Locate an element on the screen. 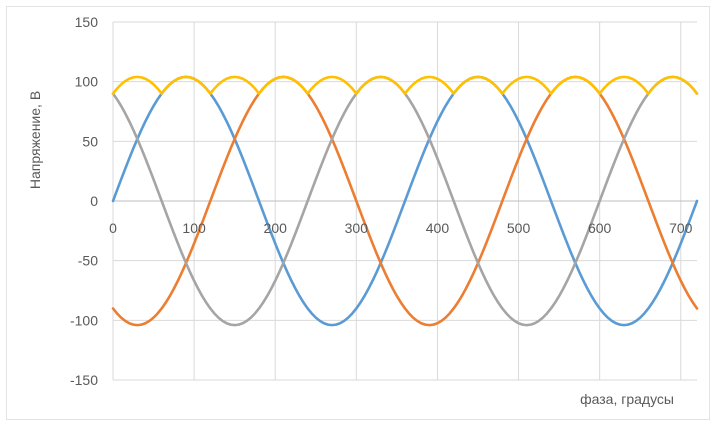 This screenshot has width=718, height=429. y-tick-label: -100 is located at coordinates (84, 320).